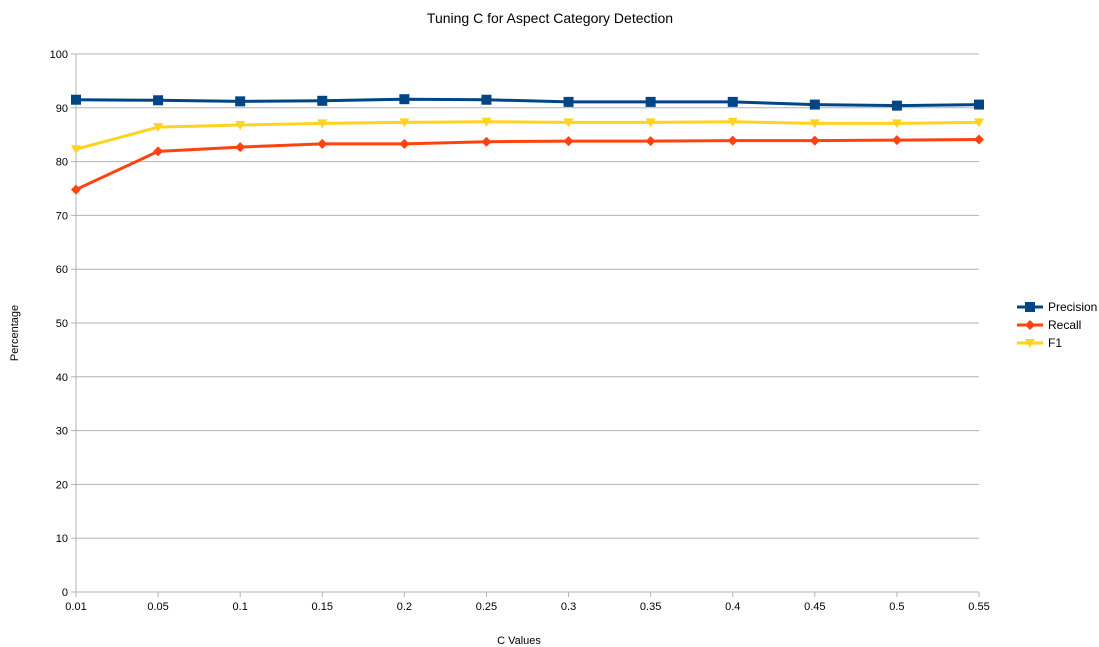 This screenshot has height=647, width=1099. What do you see at coordinates (15, 333) in the screenshot?
I see `y-axis-label: Percentage` at bounding box center [15, 333].